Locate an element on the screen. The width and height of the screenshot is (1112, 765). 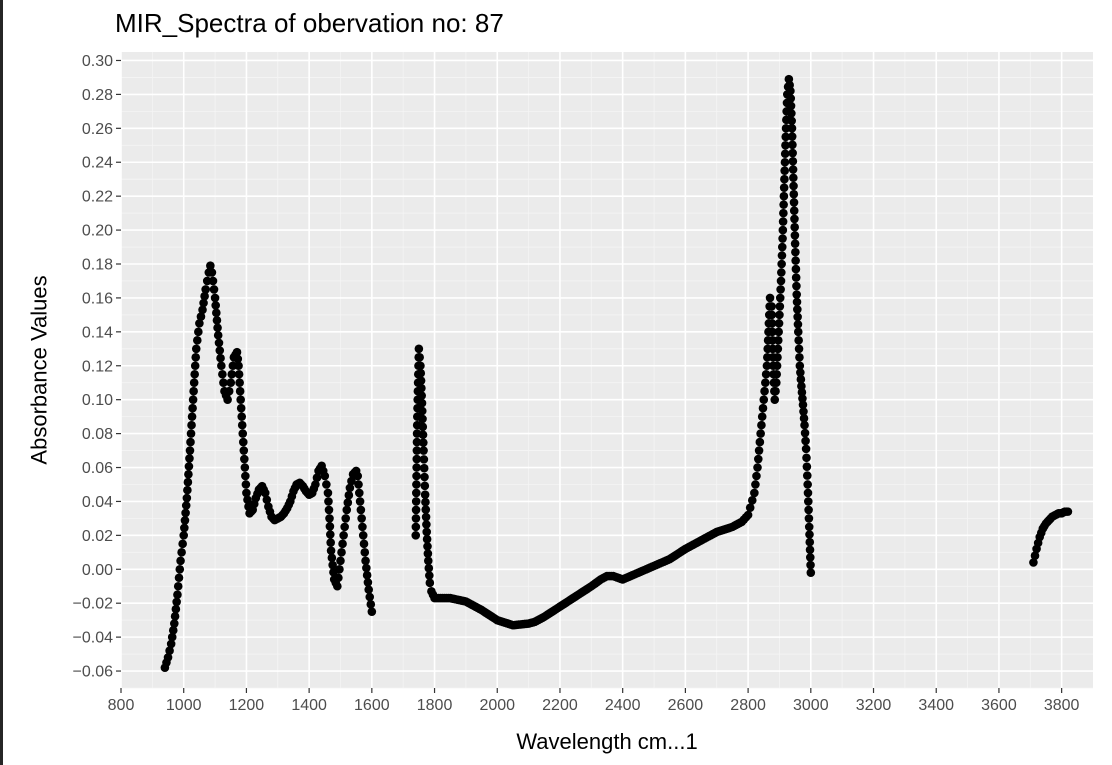
x-tick-label: 3800 is located at coordinates (1062, 705).